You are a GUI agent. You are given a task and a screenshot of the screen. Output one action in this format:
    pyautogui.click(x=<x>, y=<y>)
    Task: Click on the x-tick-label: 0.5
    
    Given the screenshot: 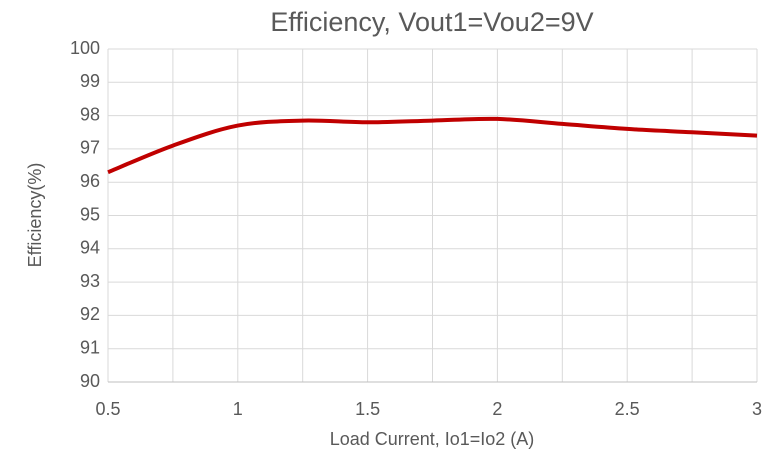 What is the action you would take?
    pyautogui.click(x=107, y=409)
    